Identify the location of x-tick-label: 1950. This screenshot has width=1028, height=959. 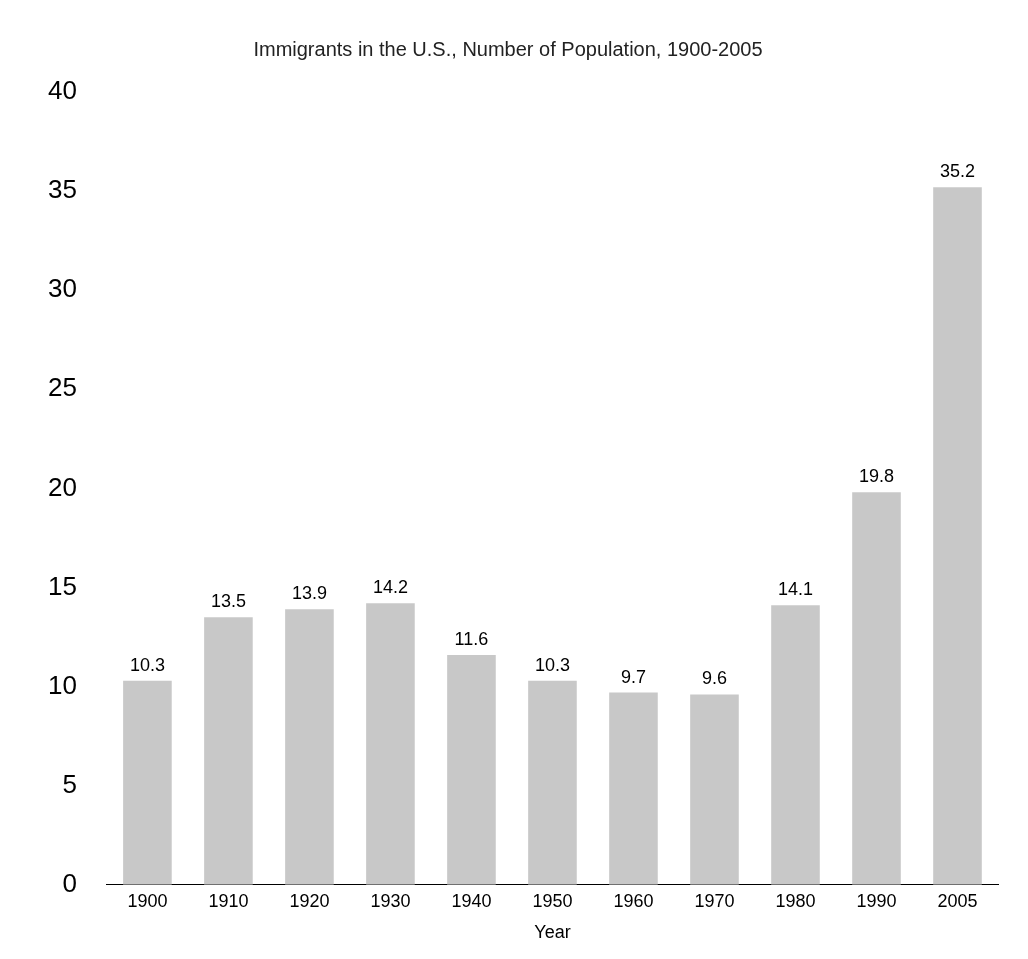
(552, 900).